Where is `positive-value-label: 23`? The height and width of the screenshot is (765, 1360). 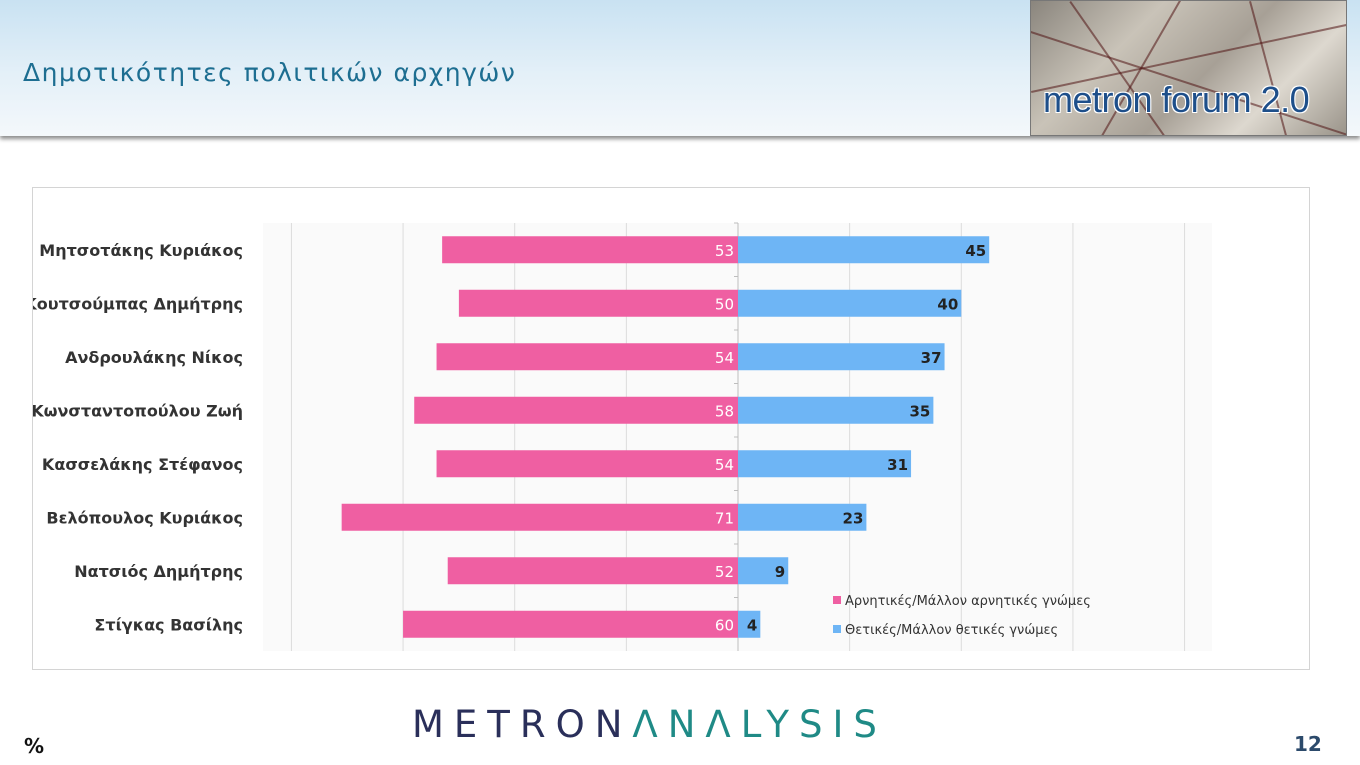 positive-value-label: 23 is located at coordinates (853, 518).